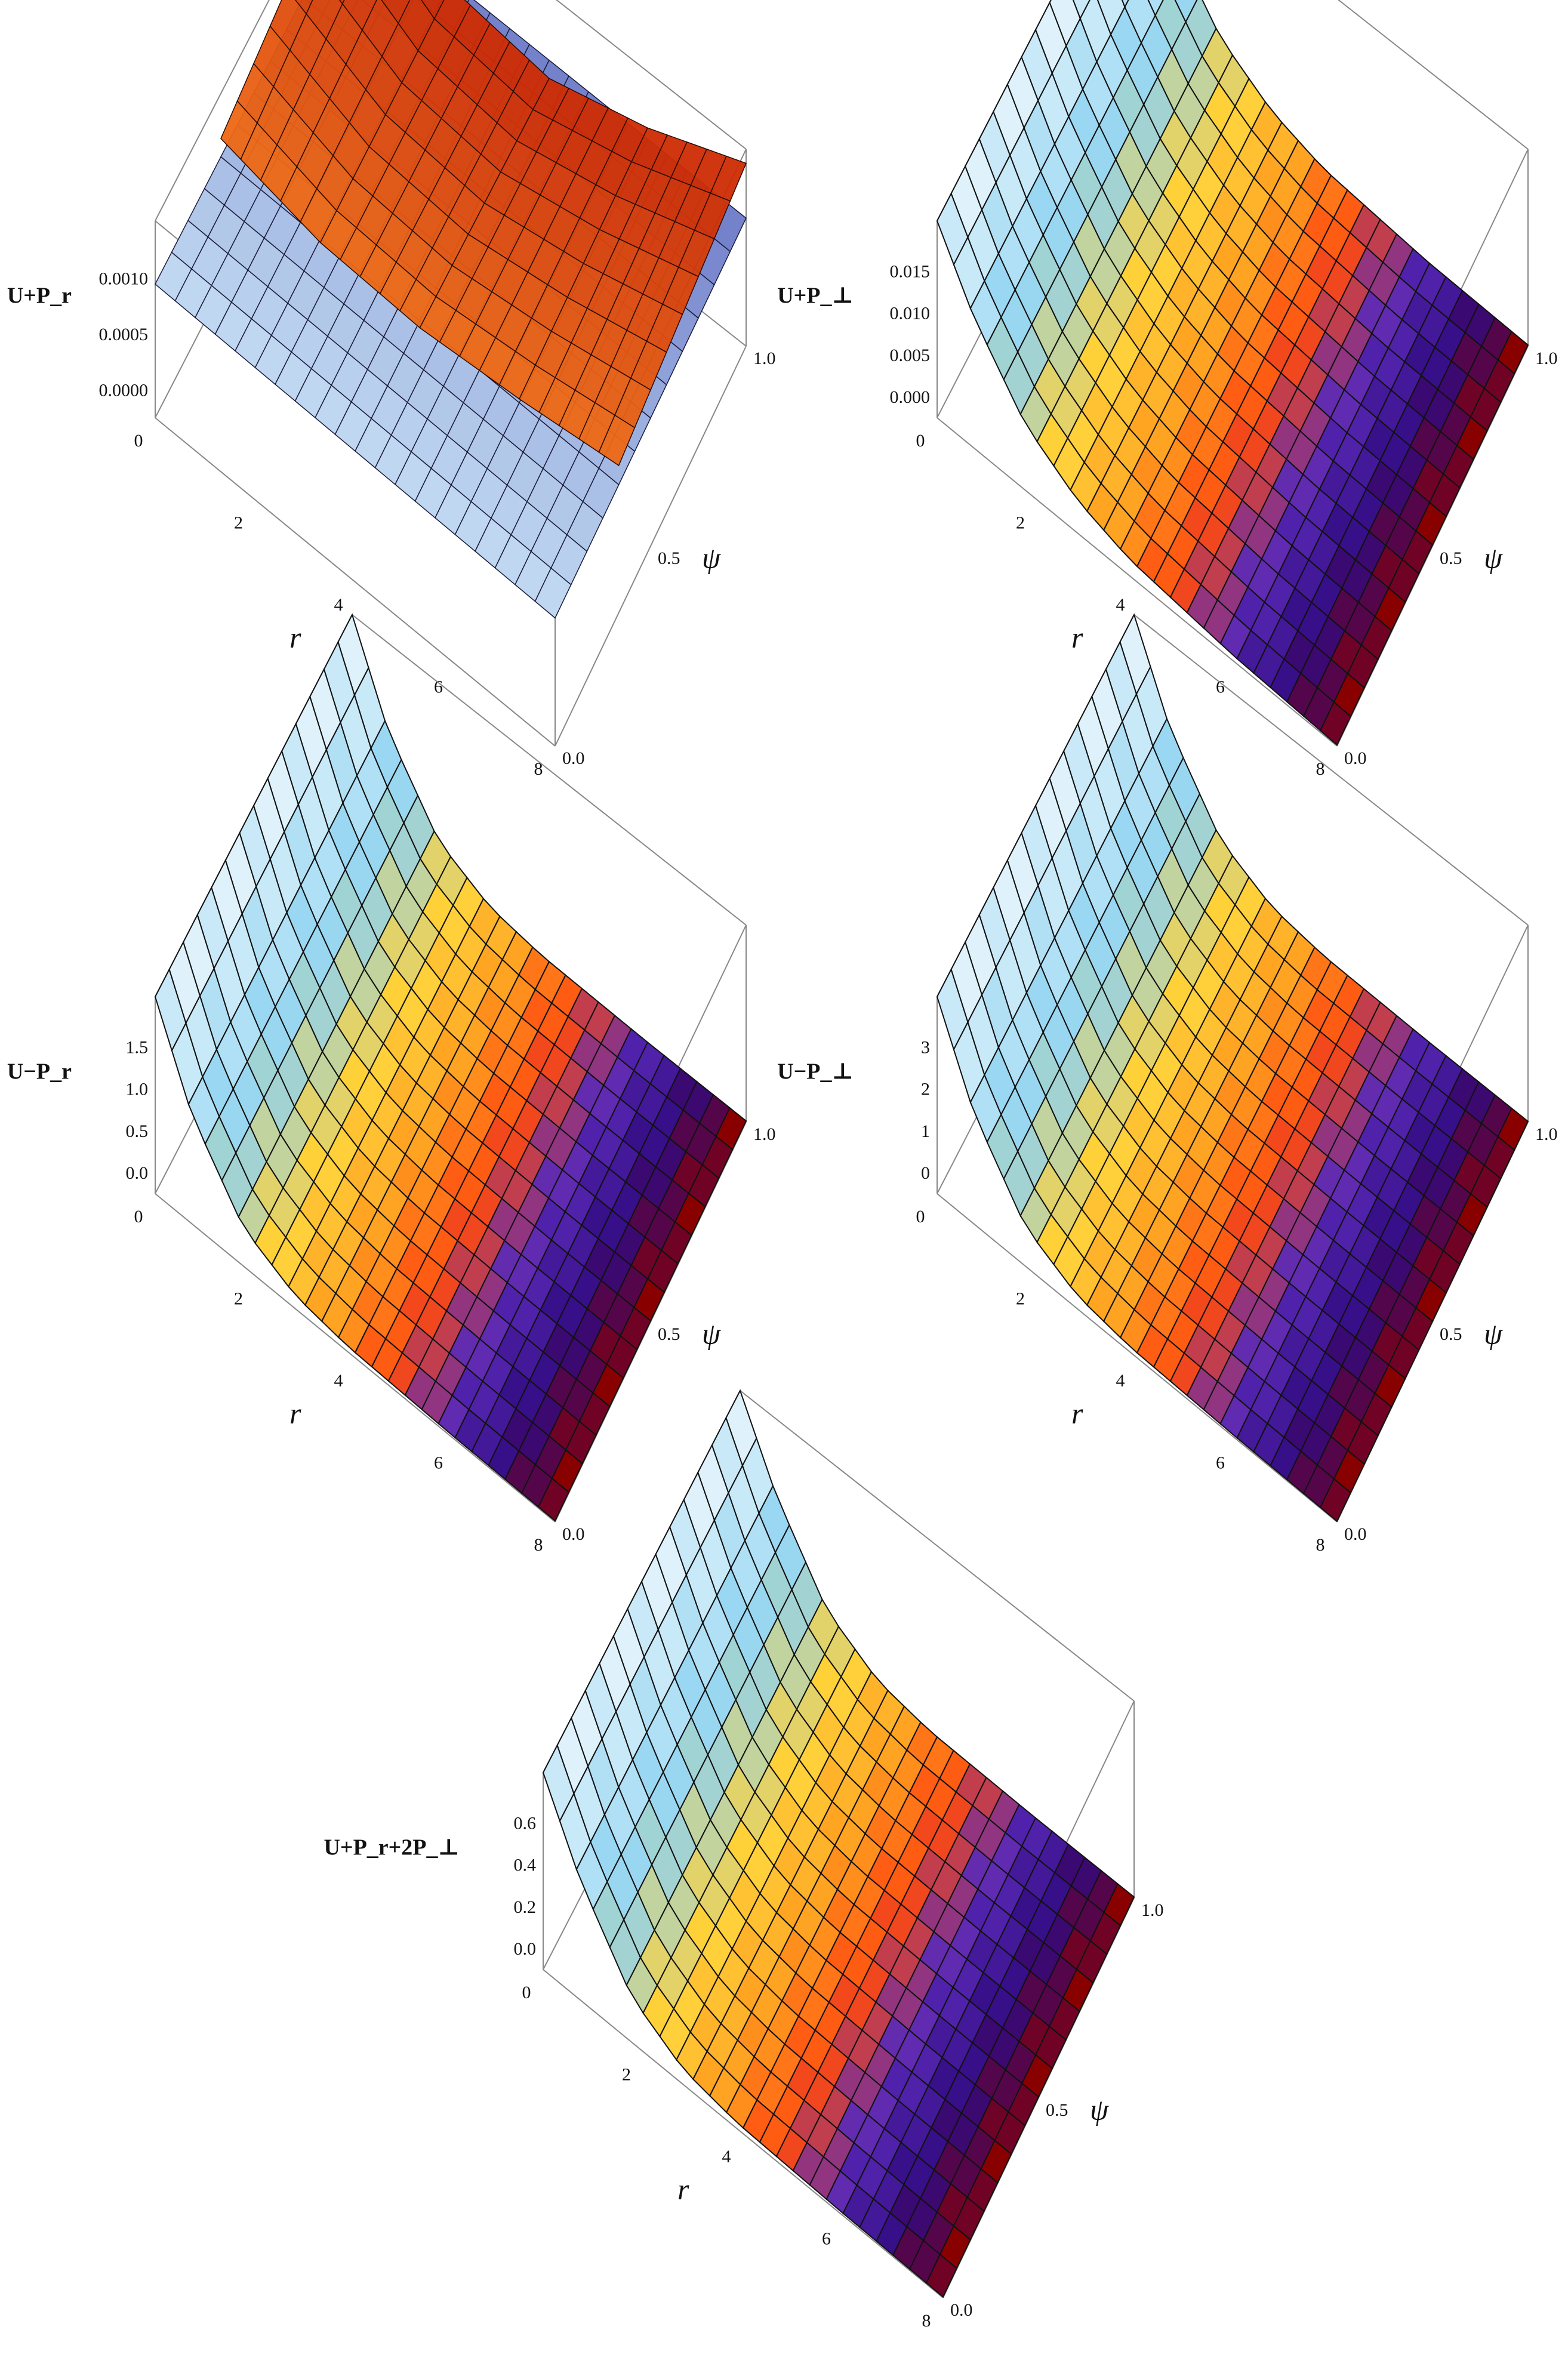  I want to click on z-tick-label: 2, so click(925, 1090).